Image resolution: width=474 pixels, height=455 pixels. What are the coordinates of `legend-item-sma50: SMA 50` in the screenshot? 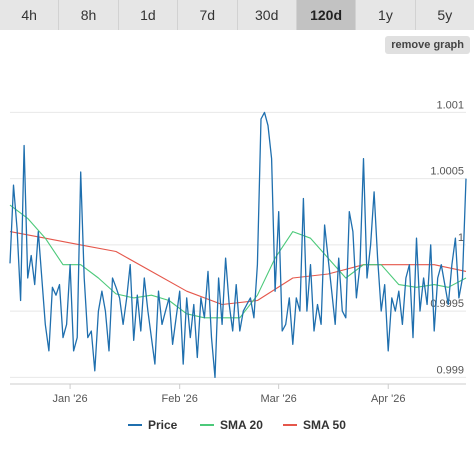 It's located at (314, 425).